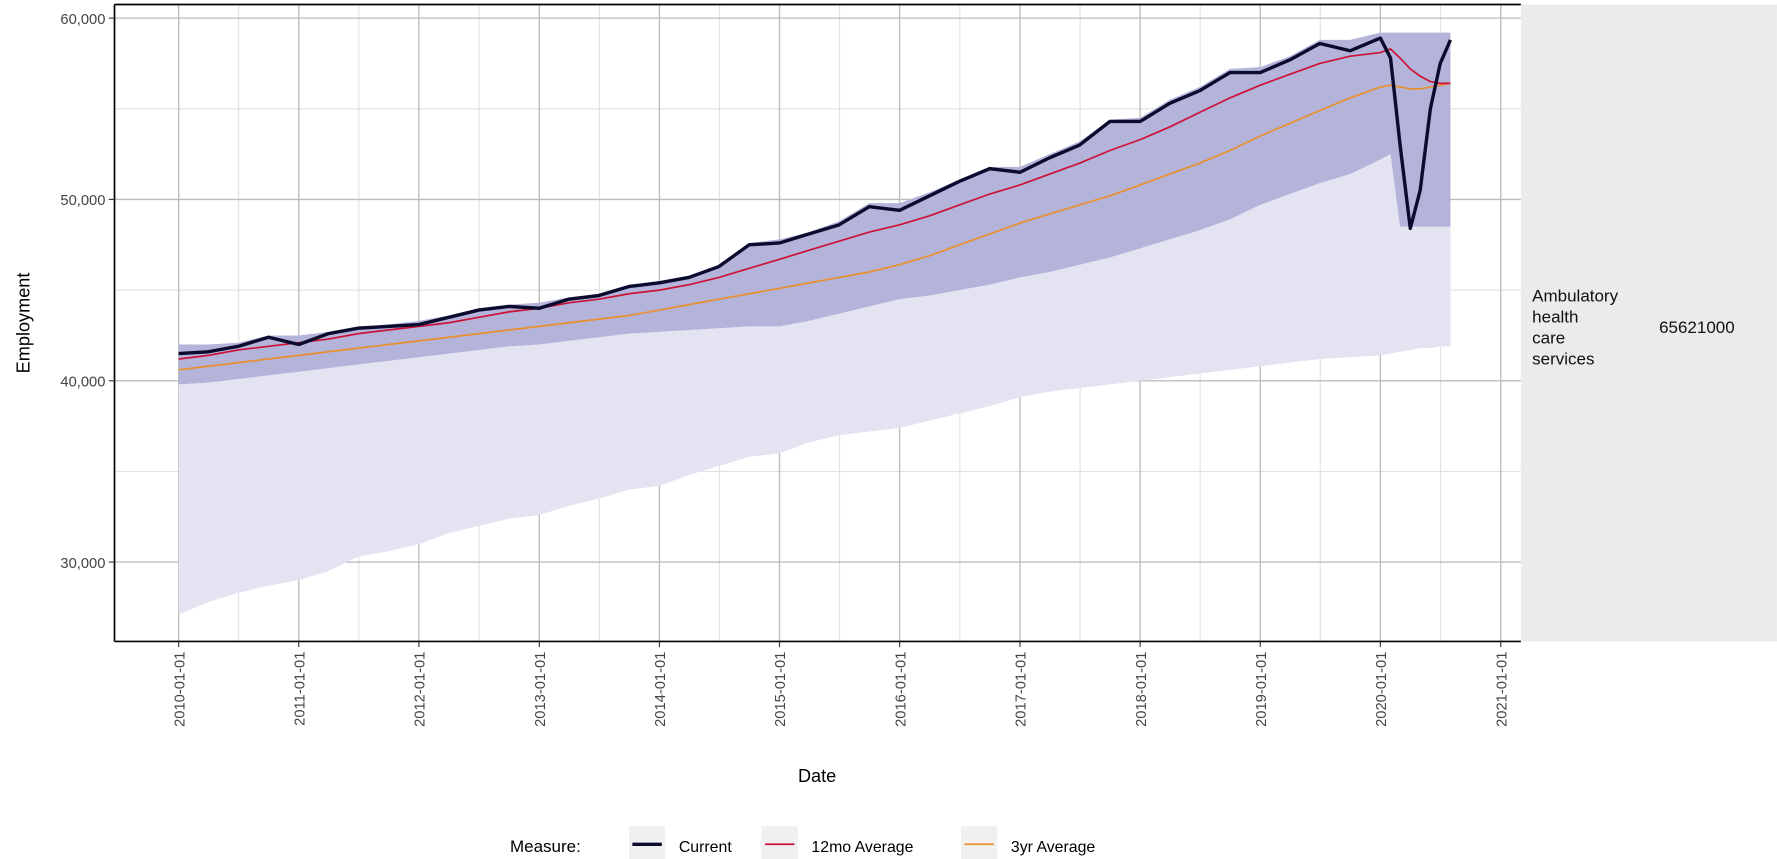  Describe the element at coordinates (1142, 689) in the screenshot. I see `x-tick-label: 2018-01-01` at that location.